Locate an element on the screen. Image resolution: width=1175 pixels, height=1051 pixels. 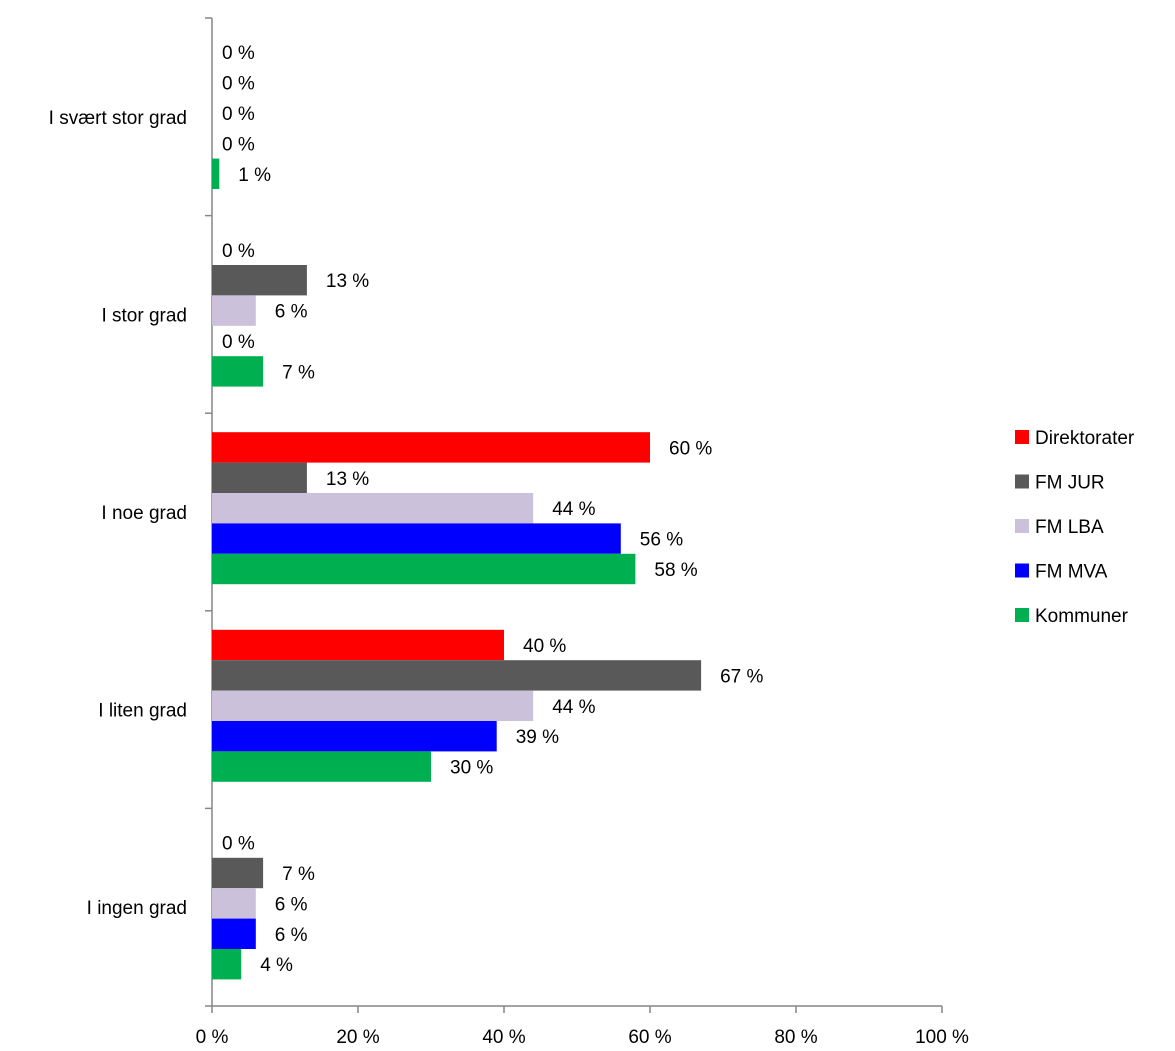
legend-label: FM JUR is located at coordinates (1070, 483).